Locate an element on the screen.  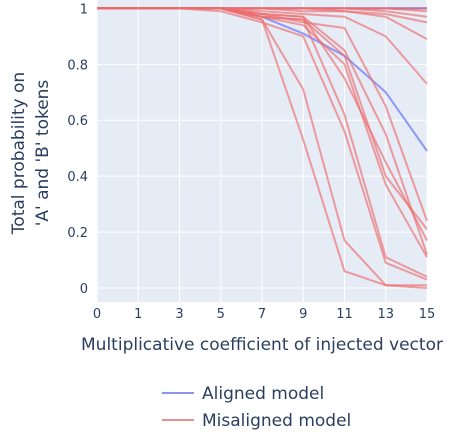
y-tick-label: 0 is located at coordinates (84, 289).